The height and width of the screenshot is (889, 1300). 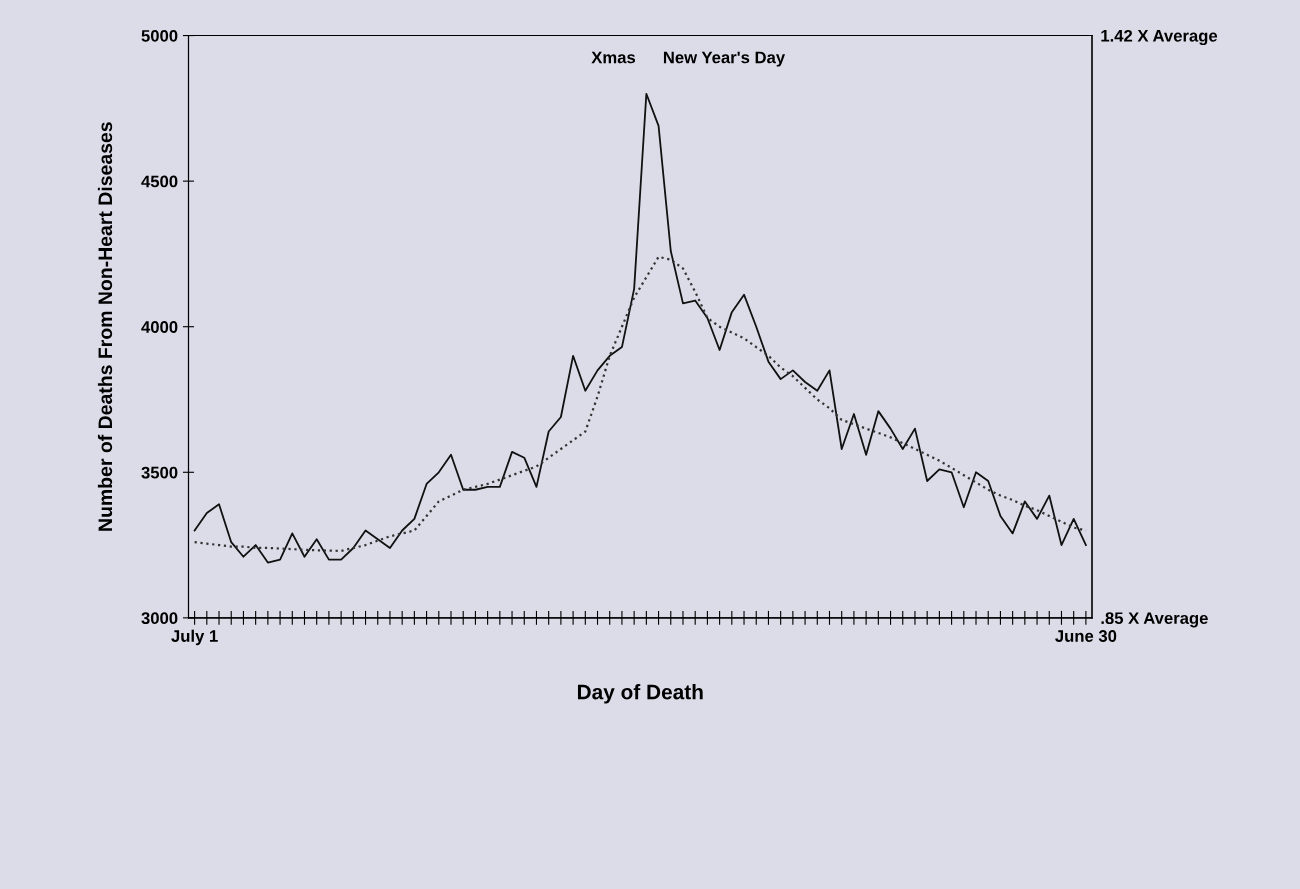 I want to click on y-tick-label: 4500, so click(x=159, y=181).